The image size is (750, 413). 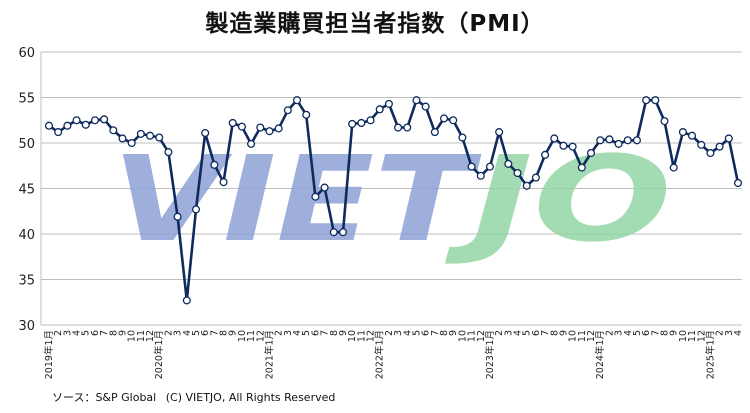 I want to click on x-tick-label: 2024年1月, so click(x=600, y=354).